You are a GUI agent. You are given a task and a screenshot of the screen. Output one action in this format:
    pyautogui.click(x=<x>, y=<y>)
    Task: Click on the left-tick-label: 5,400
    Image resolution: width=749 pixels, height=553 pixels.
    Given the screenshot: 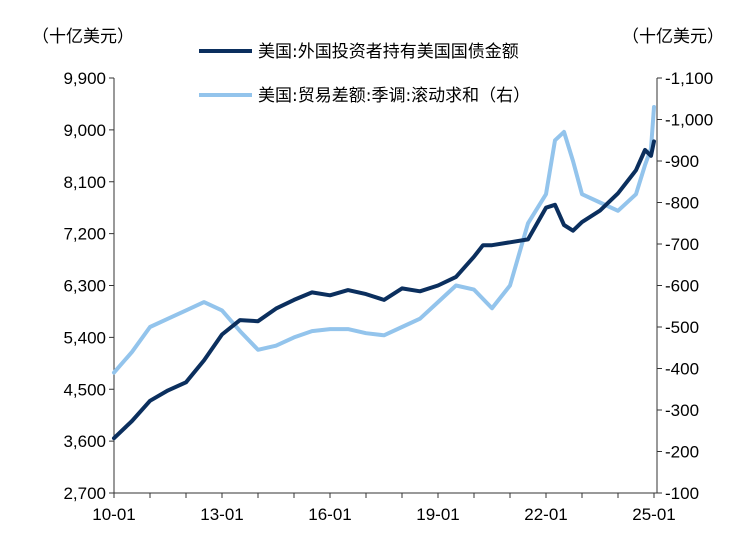 What is the action you would take?
    pyautogui.click(x=84, y=337)
    